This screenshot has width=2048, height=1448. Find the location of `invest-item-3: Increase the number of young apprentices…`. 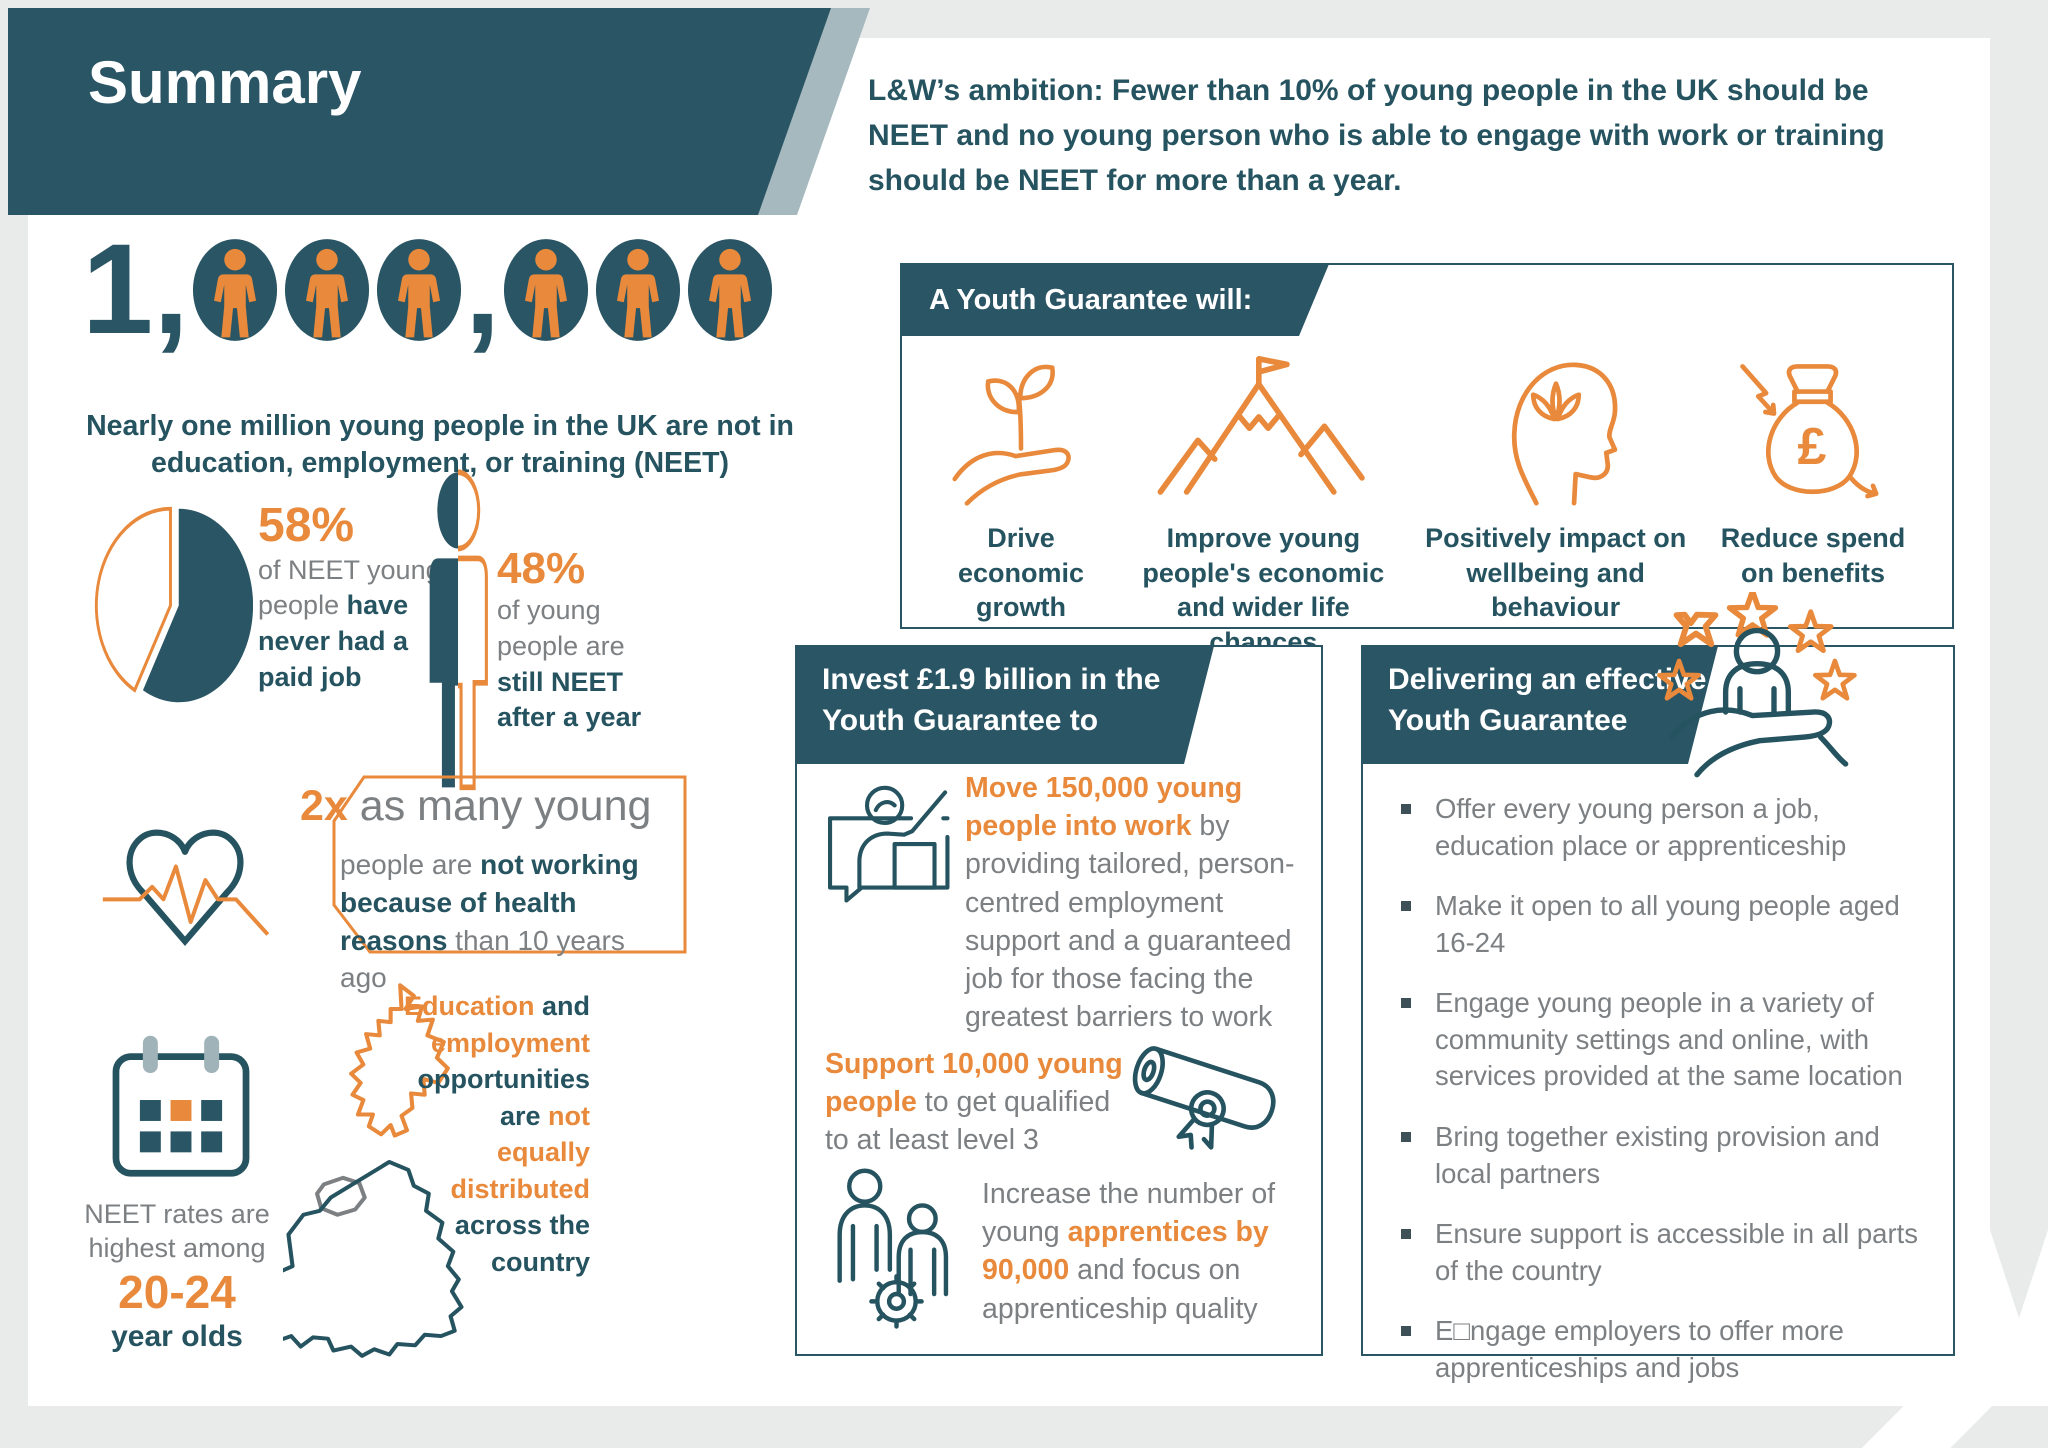

invest-item-3: Increase the number of young apprentices… is located at coordinates (1129, 1251).